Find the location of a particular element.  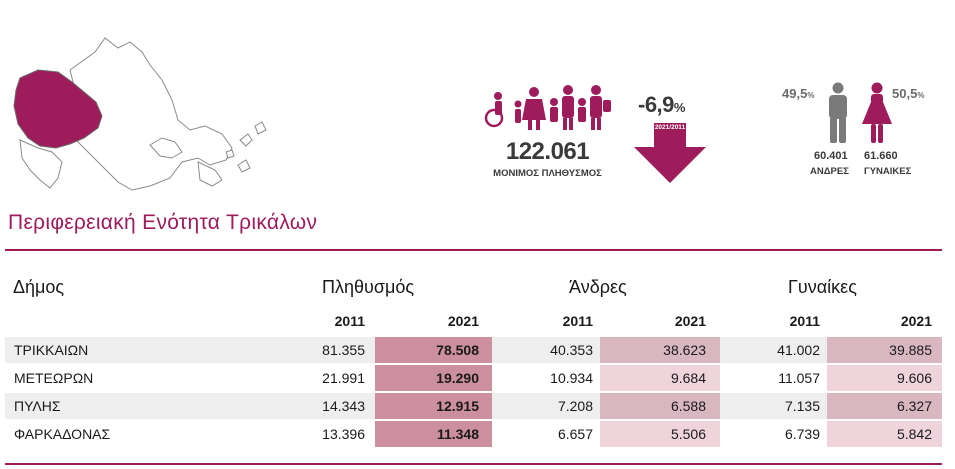

men-label: ΑΝΔΡΕΣ is located at coordinates (829, 171).